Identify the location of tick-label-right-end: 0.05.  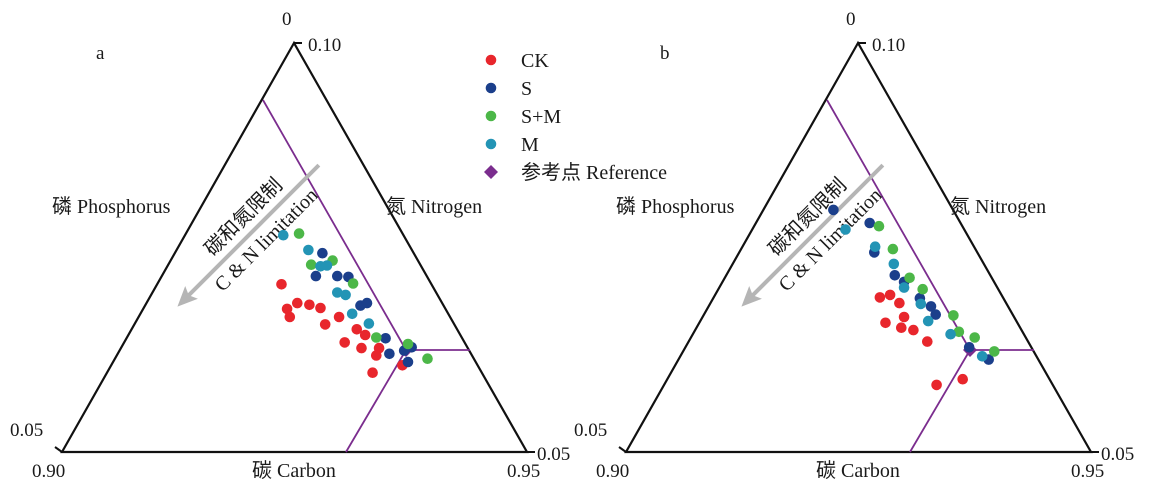
(1117, 454).